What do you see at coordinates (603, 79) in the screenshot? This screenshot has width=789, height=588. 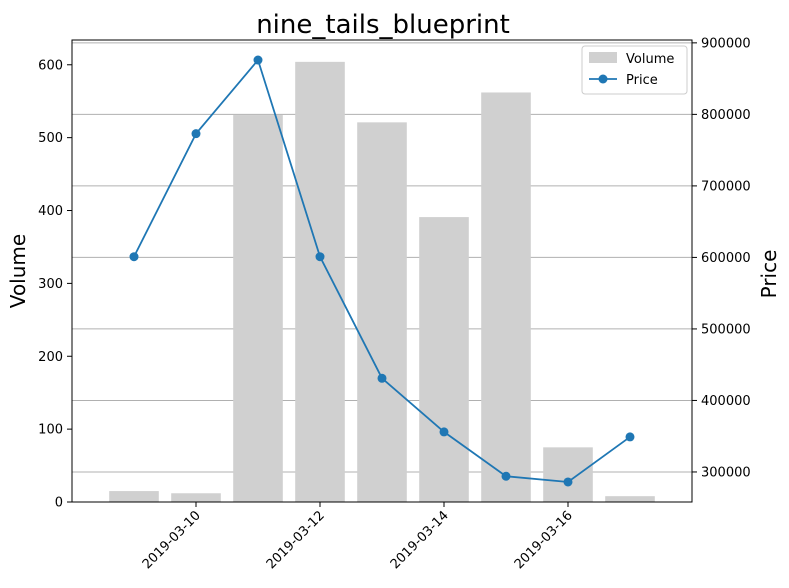 I see `legend-price-marker` at bounding box center [603, 79].